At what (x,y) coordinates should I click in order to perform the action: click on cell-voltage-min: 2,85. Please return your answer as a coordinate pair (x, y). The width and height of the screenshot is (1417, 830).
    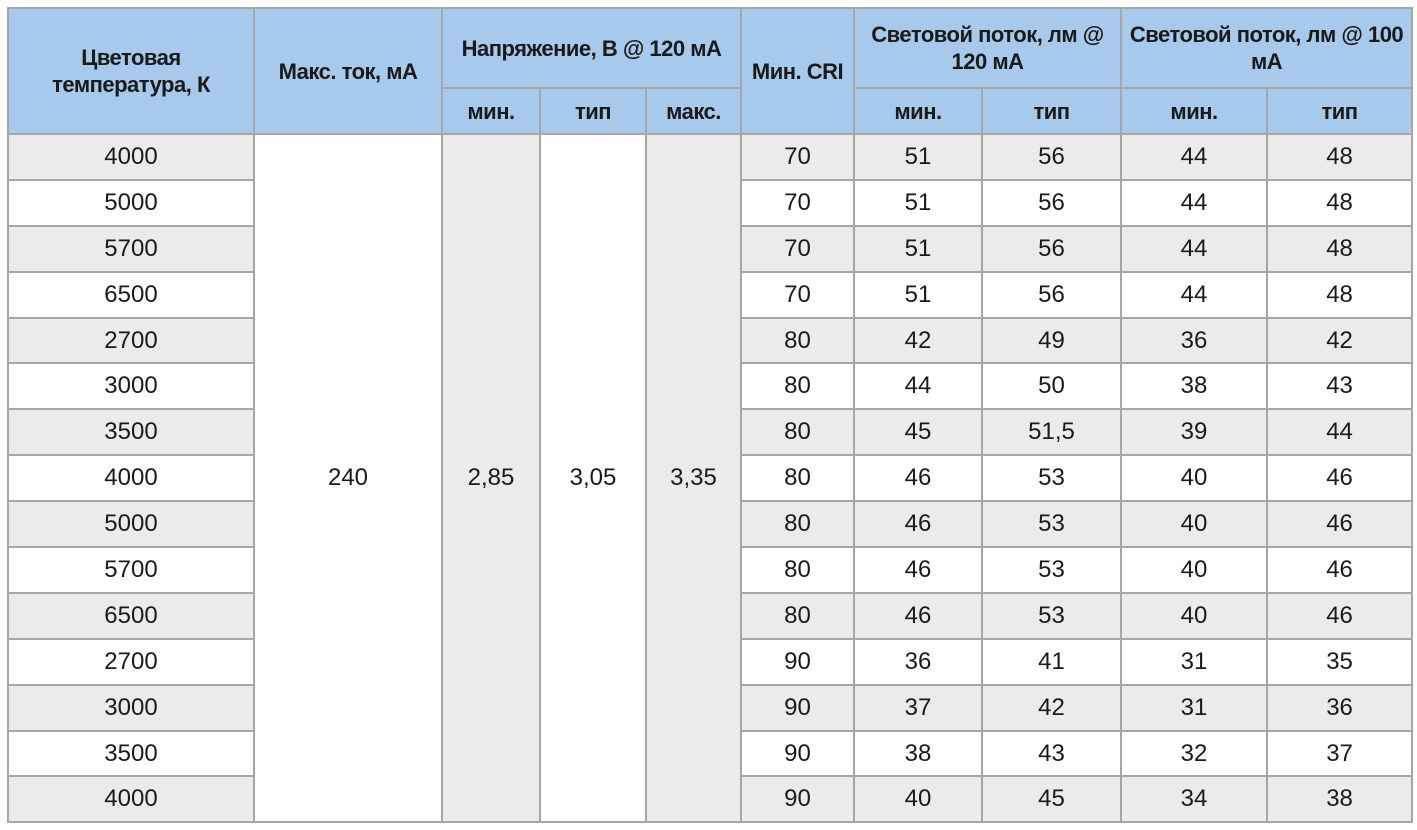
    Looking at the image, I should click on (491, 478).